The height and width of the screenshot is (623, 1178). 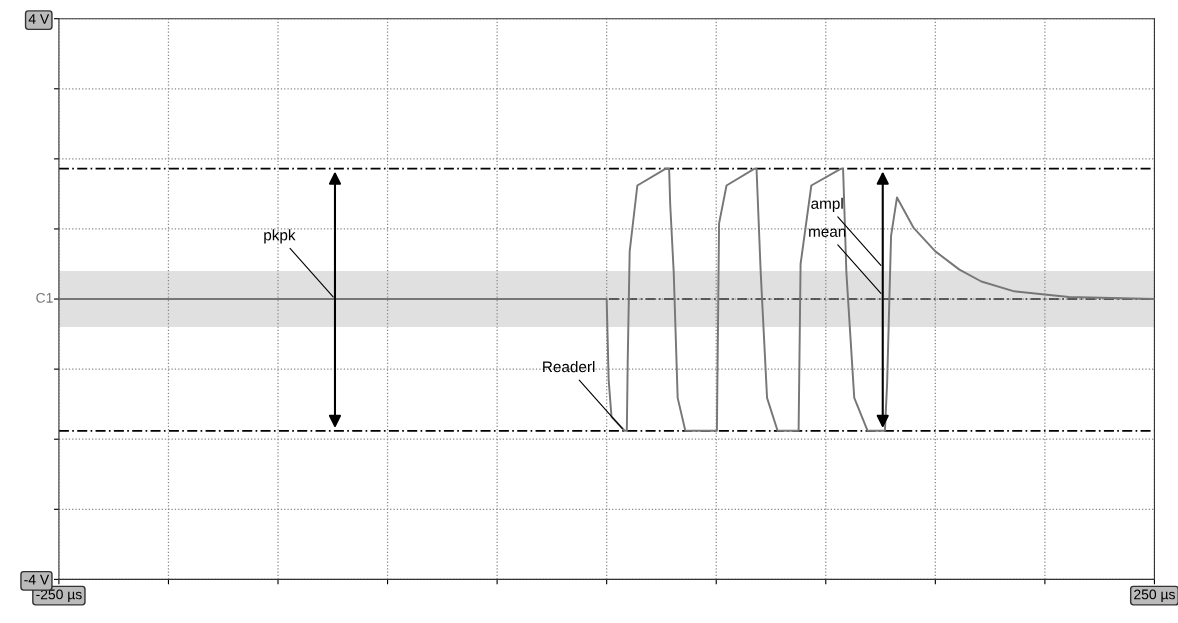 I want to click on annotation: mean, so click(x=827, y=232).